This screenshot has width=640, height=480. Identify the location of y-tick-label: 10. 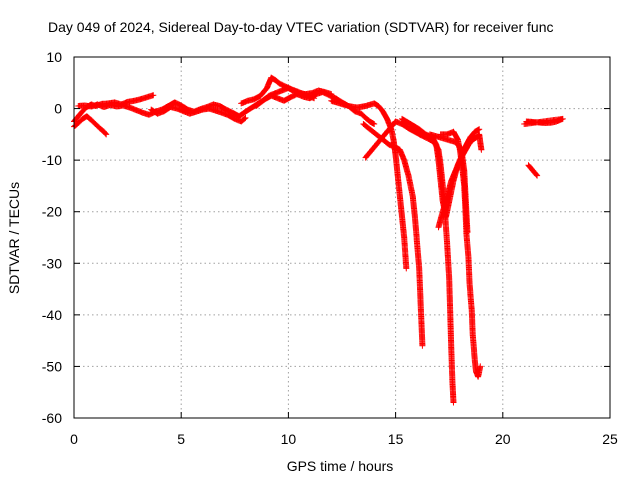
(54, 57).